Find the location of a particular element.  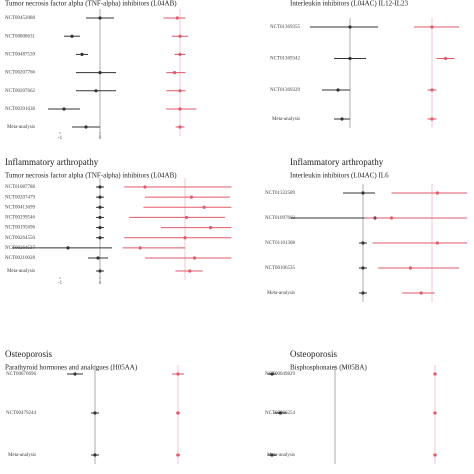

row-label: NCT00299546 is located at coordinates (20, 218).